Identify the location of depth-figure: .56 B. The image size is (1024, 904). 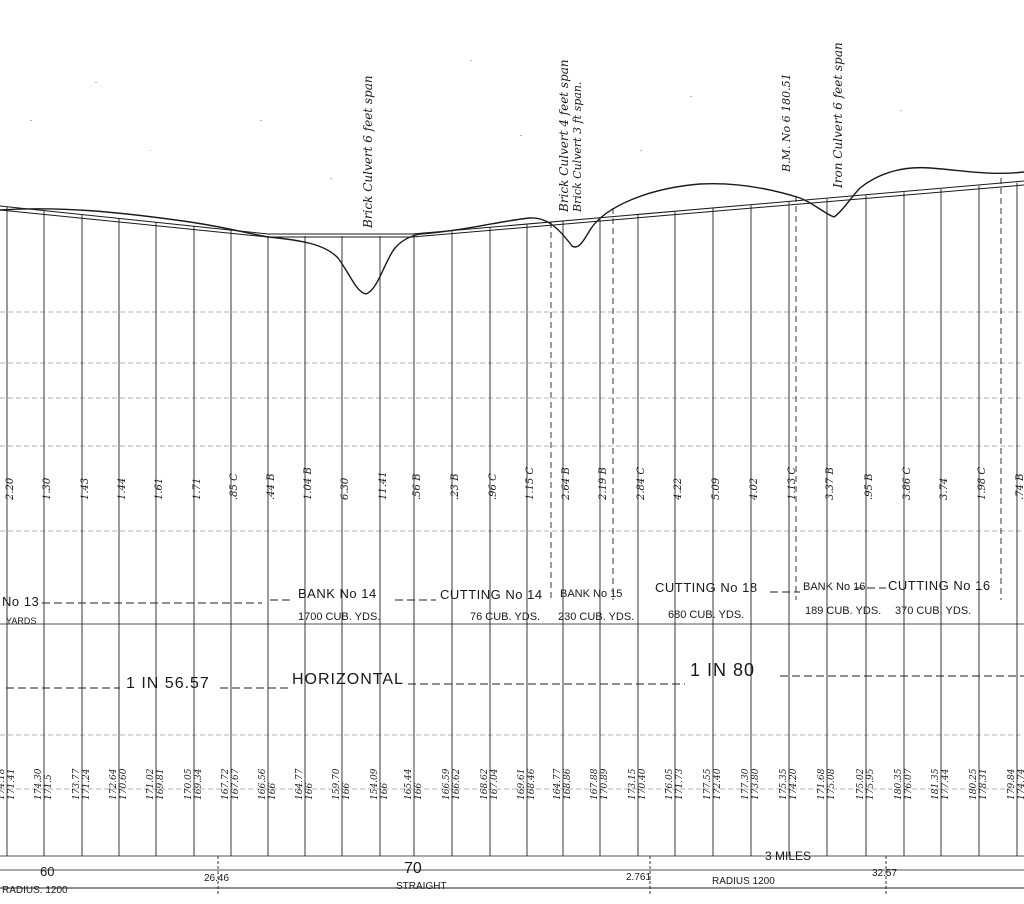
(417, 487).